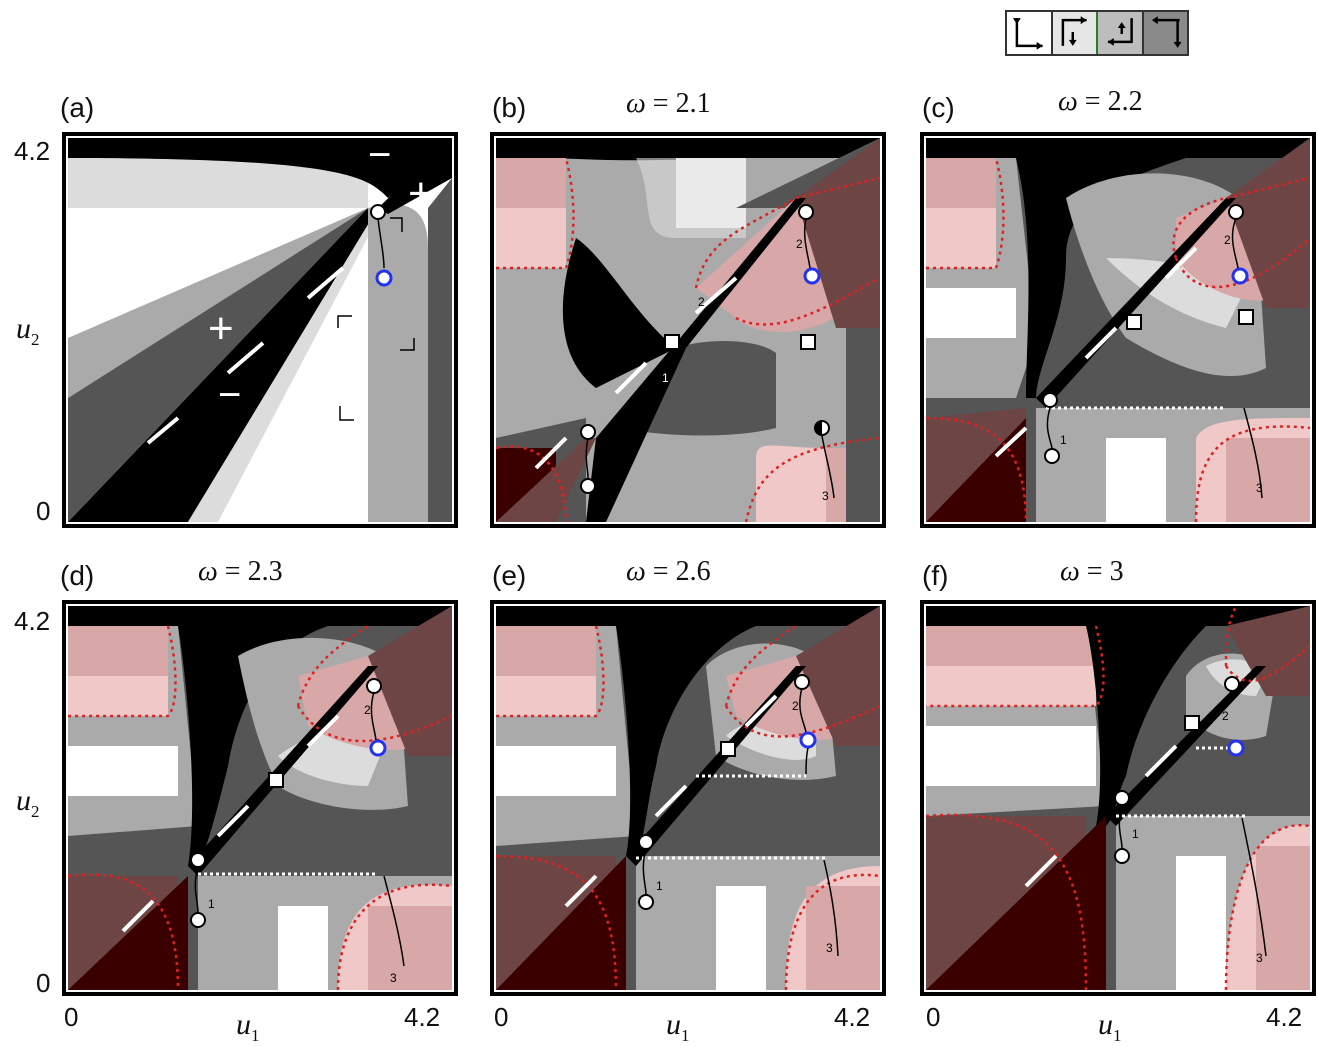 This screenshot has width=1321, height=1046. I want to click on panel-c-plot: 2 1 3, so click(1118, 330).